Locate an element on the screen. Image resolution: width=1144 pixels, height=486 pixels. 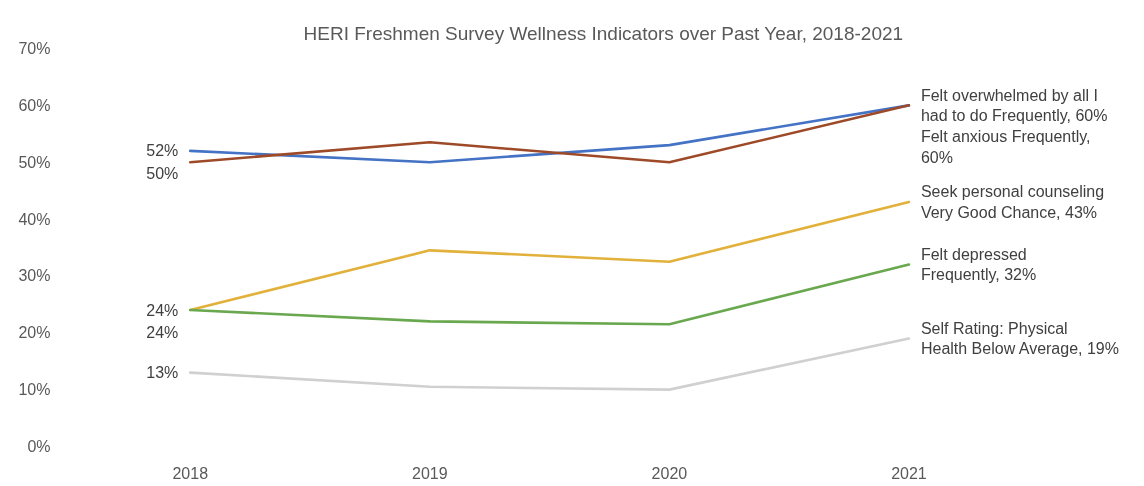
data-label: 50% is located at coordinates (162, 173).